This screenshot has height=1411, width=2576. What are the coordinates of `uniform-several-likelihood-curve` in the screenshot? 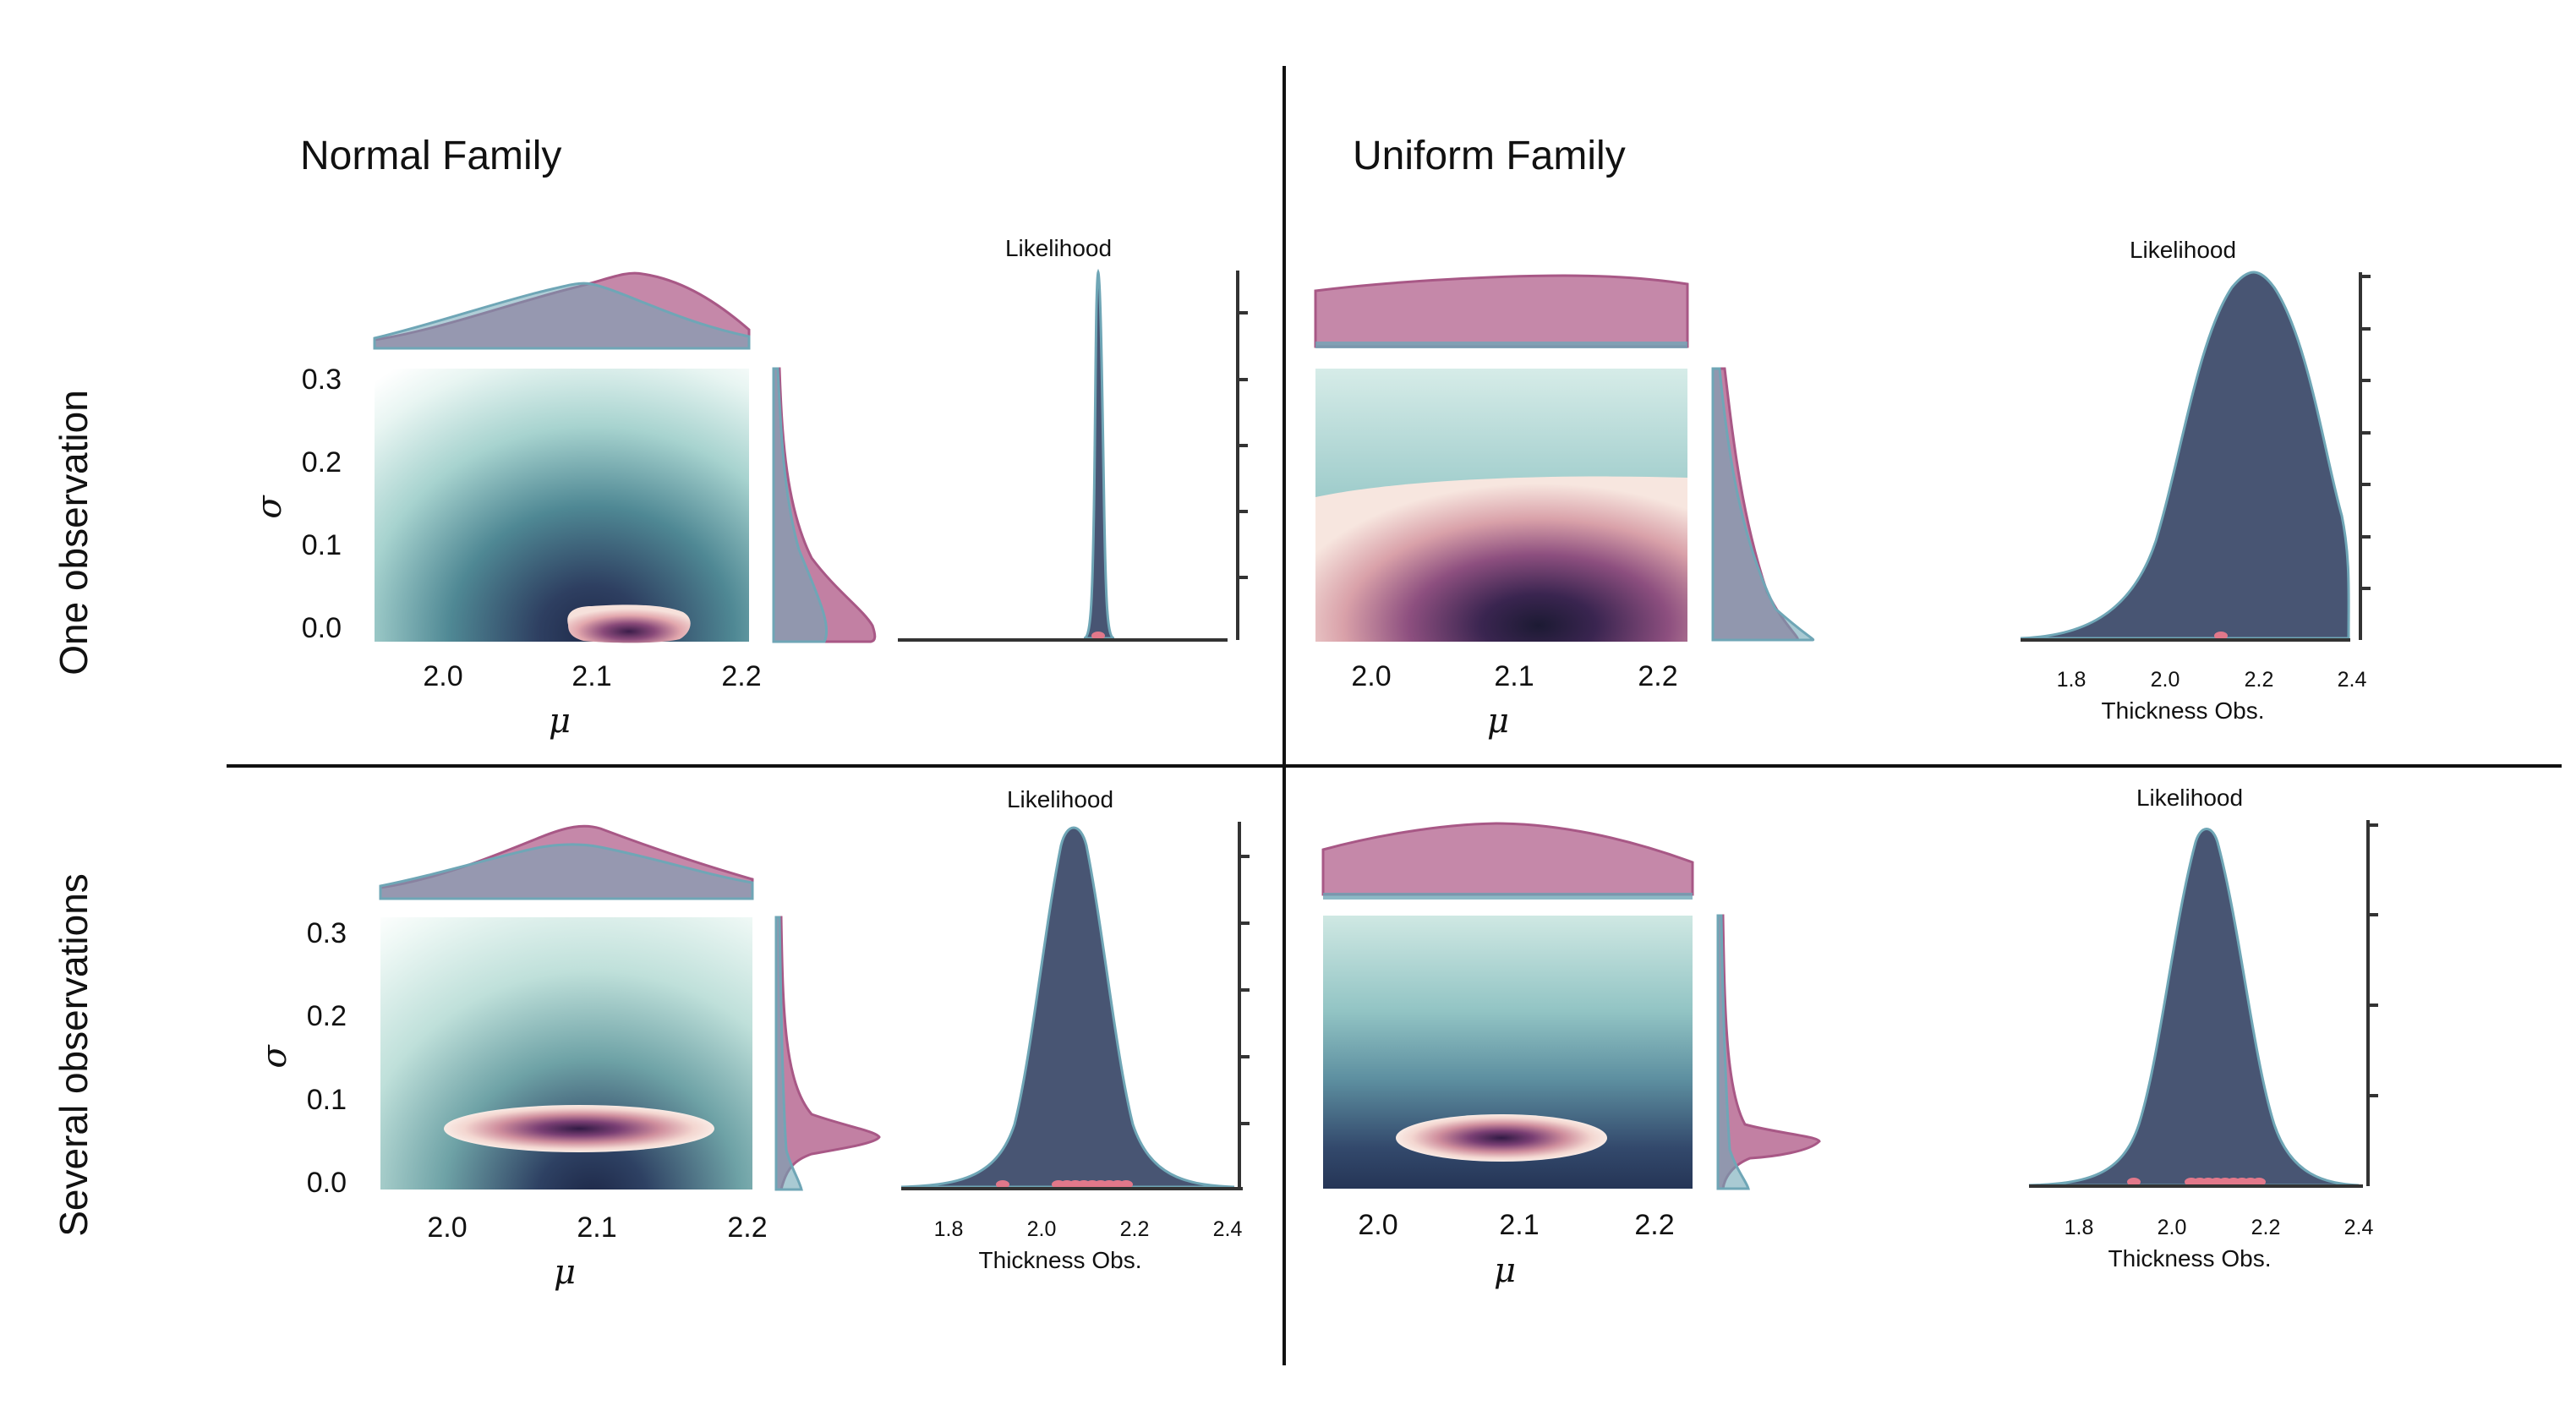 It's located at (2194, 1007).